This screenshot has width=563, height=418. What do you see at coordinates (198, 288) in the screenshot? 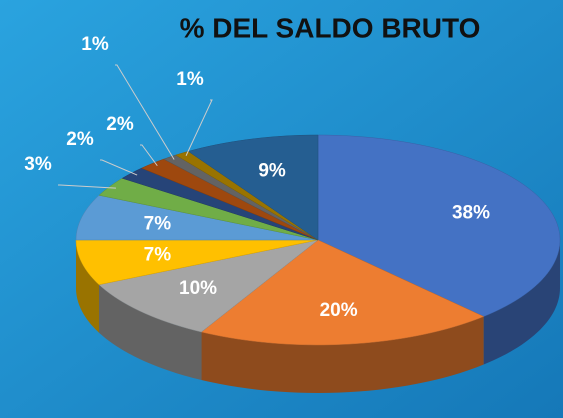
I see `data-label: 10%` at bounding box center [198, 288].